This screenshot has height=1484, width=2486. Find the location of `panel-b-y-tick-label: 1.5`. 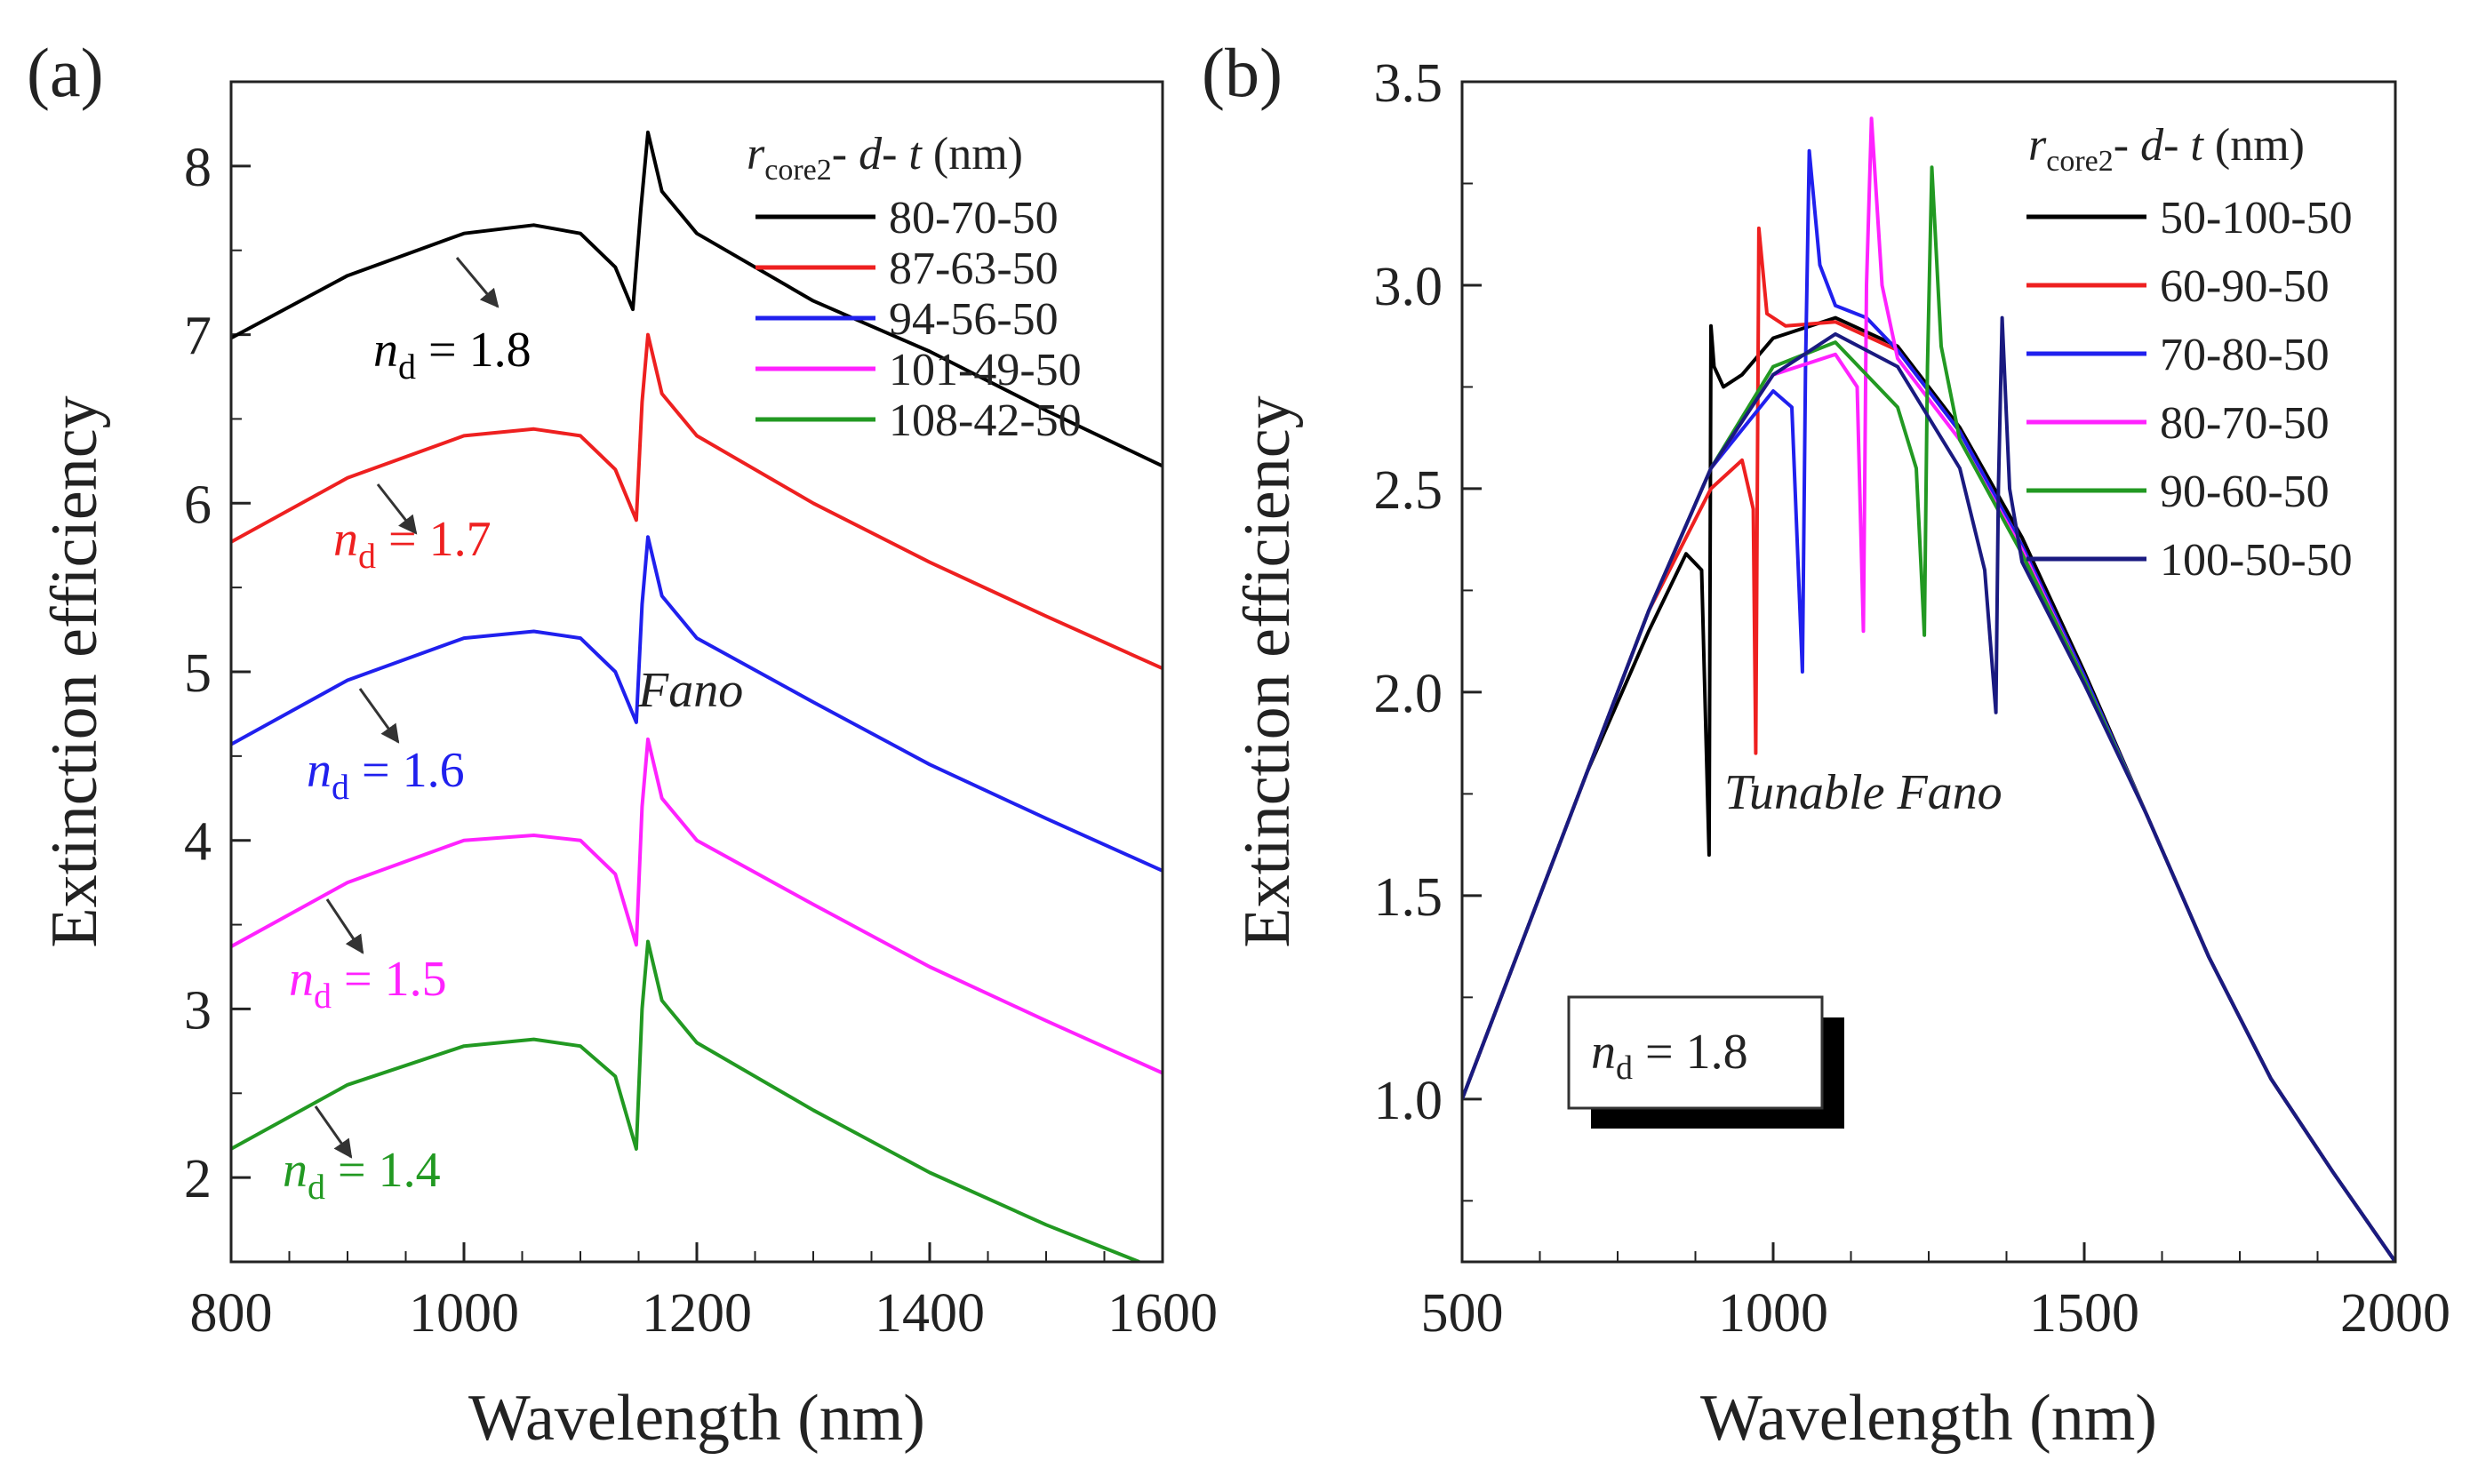

panel-b-y-tick-label: 1.5 is located at coordinates (1409, 898).